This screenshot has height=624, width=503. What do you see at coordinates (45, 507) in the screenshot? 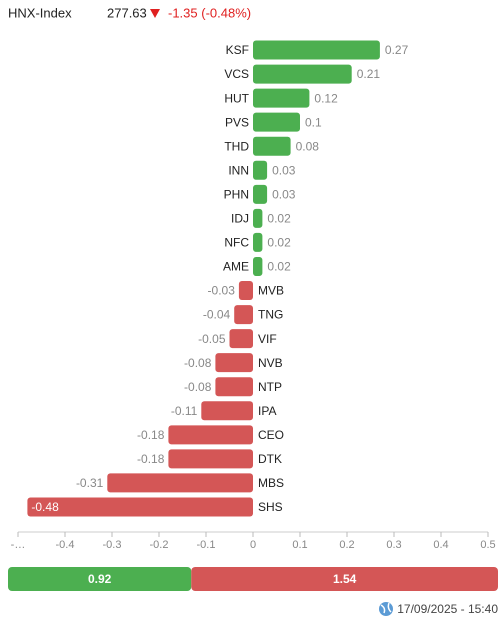
I see `value-label: -0.48` at bounding box center [45, 507].